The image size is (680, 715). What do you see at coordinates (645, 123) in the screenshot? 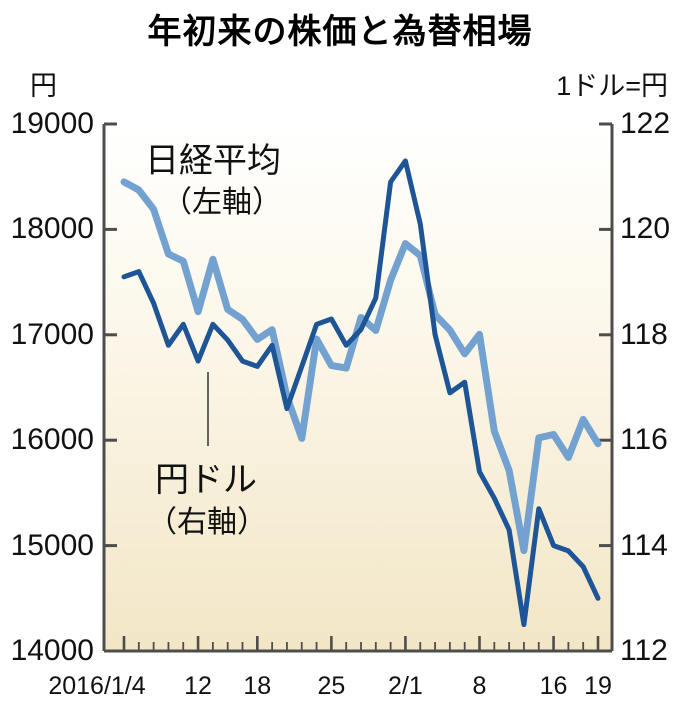
I see `right-axis-tick-label: 122` at bounding box center [645, 123].